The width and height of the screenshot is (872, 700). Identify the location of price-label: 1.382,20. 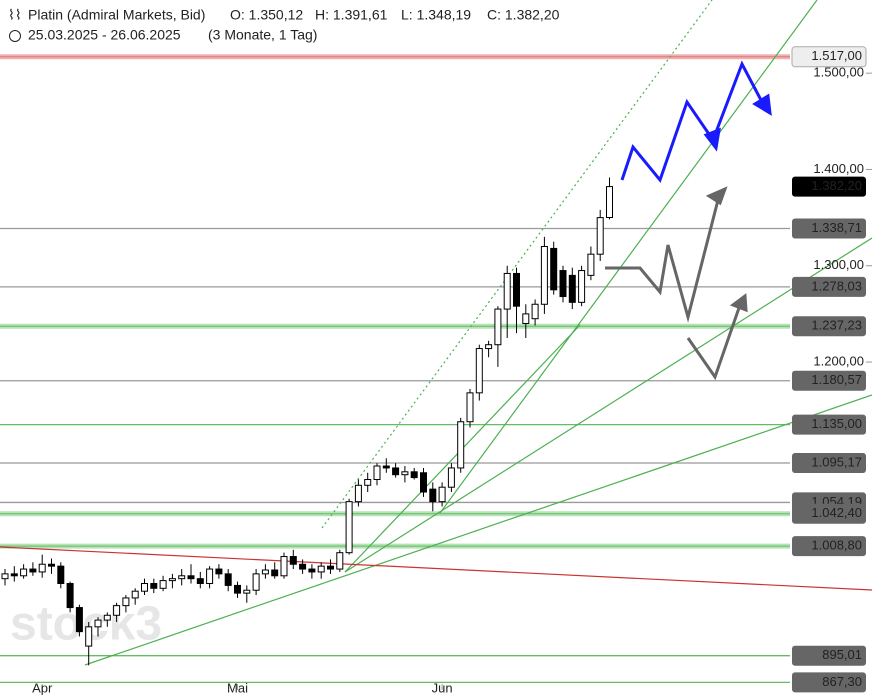
(836, 185).